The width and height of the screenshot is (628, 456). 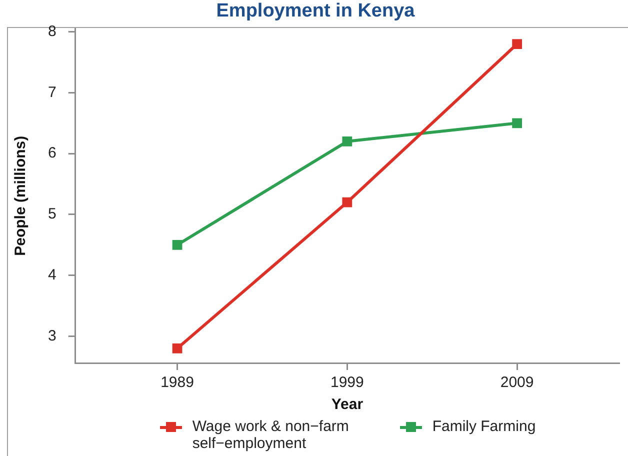 I want to click on y-tick-label: 6, so click(x=52, y=153).